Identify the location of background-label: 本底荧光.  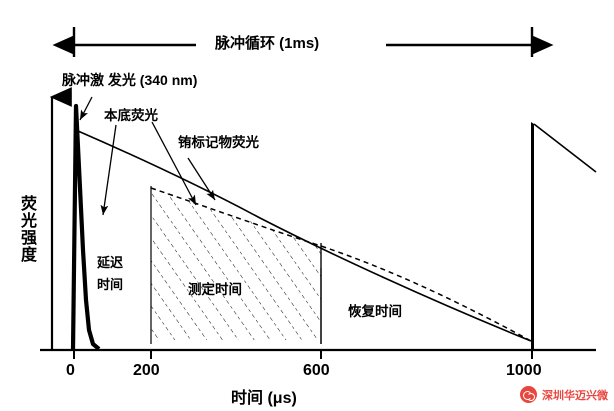
(131, 115).